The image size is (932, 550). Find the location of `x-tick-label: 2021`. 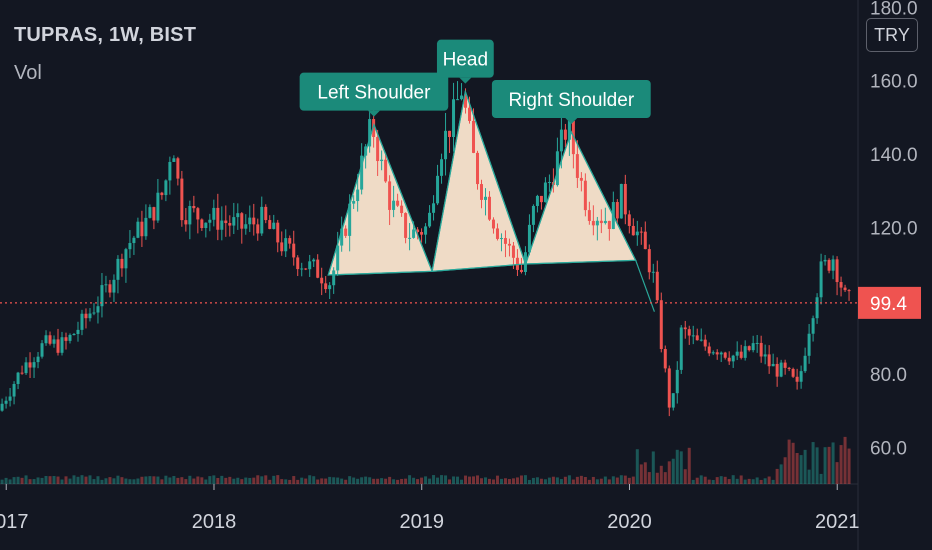

x-tick-label: 2021 is located at coordinates (837, 522).